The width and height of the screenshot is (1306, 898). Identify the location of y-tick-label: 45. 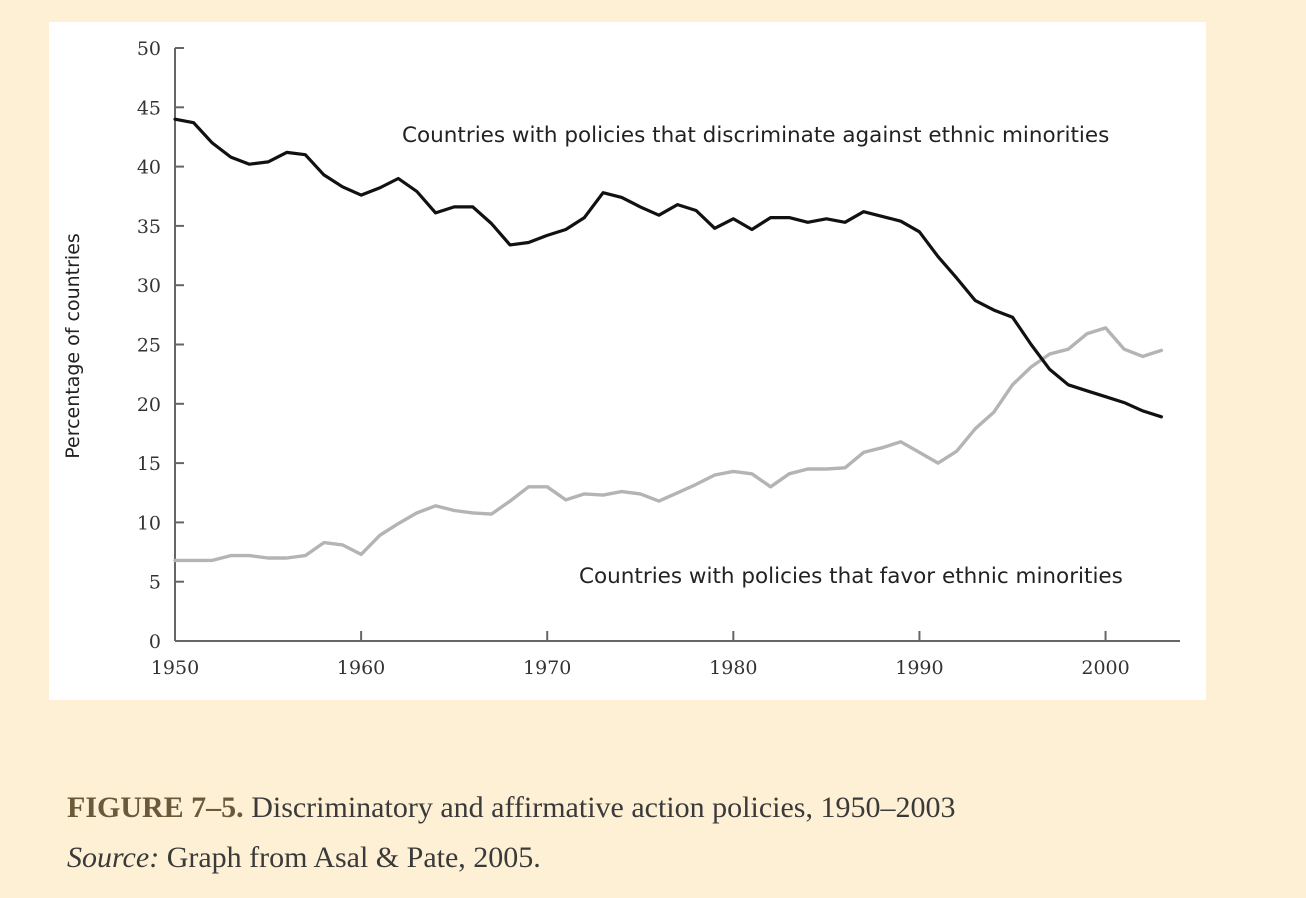
(149, 108).